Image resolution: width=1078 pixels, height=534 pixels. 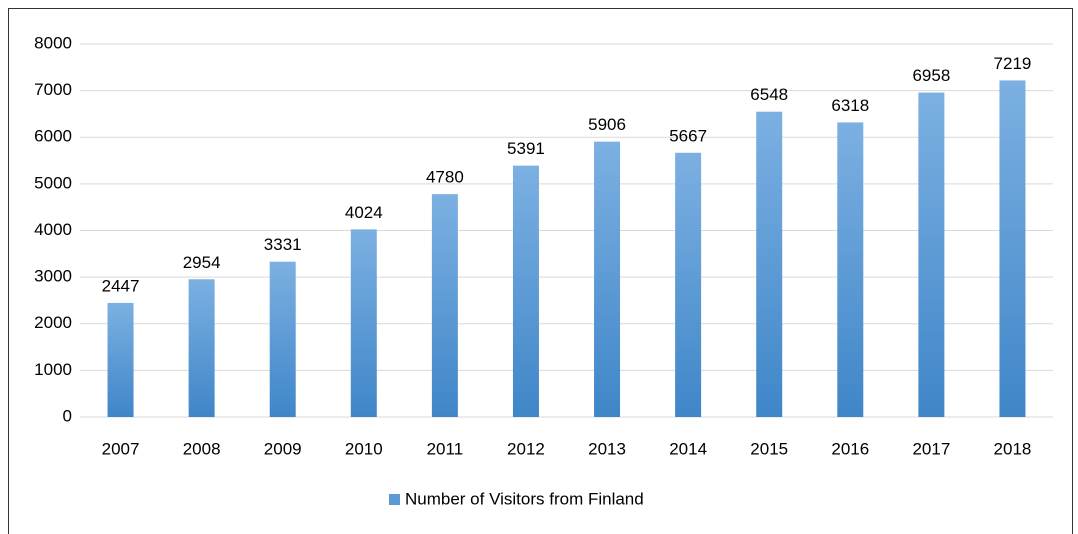 What do you see at coordinates (202, 448) in the screenshot?
I see `x-tick-label: 2008` at bounding box center [202, 448].